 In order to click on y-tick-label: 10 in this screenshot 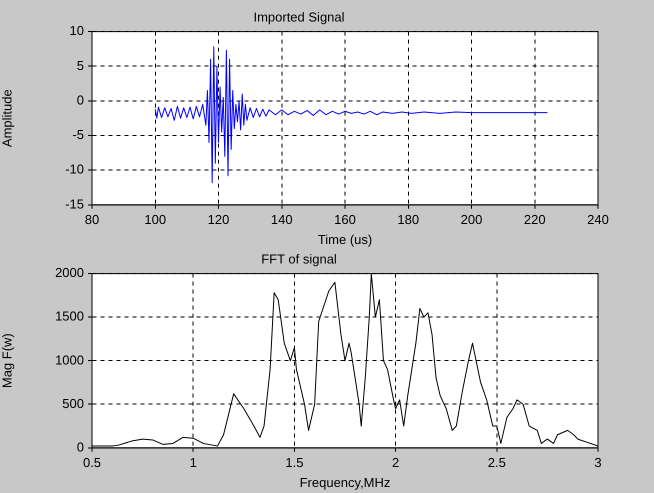, I will do `click(77, 30)`.